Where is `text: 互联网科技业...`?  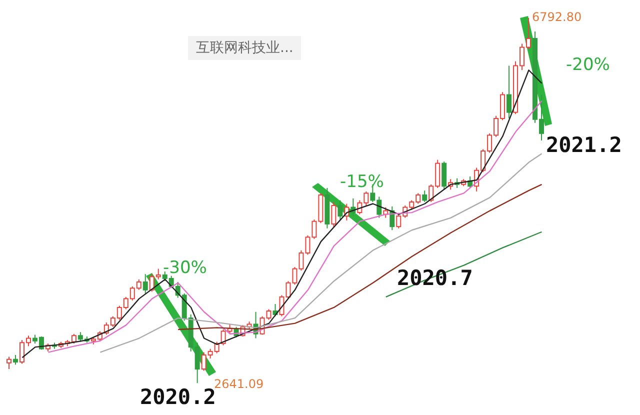
text: 互联网科技业... is located at coordinates (245, 48).